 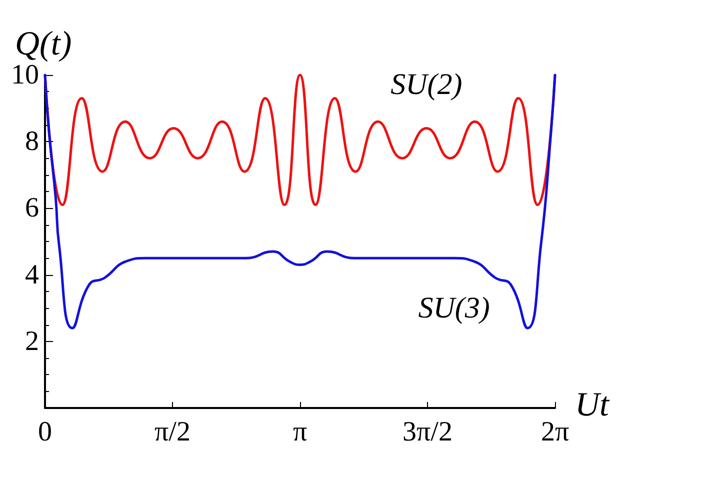 What do you see at coordinates (454, 308) in the screenshot?
I see `series-label: SU(3)` at bounding box center [454, 308].